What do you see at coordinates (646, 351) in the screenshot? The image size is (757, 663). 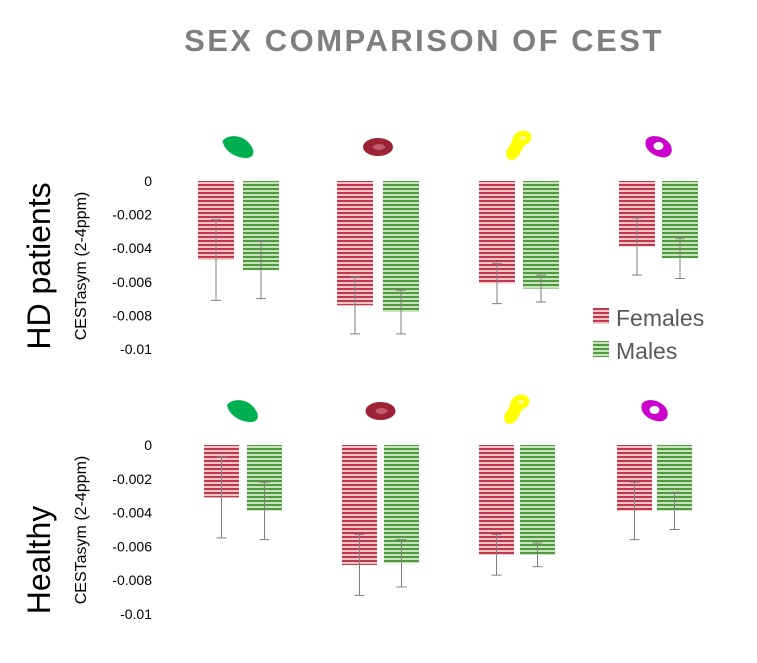 I see `legend-label-males: Males` at bounding box center [646, 351].